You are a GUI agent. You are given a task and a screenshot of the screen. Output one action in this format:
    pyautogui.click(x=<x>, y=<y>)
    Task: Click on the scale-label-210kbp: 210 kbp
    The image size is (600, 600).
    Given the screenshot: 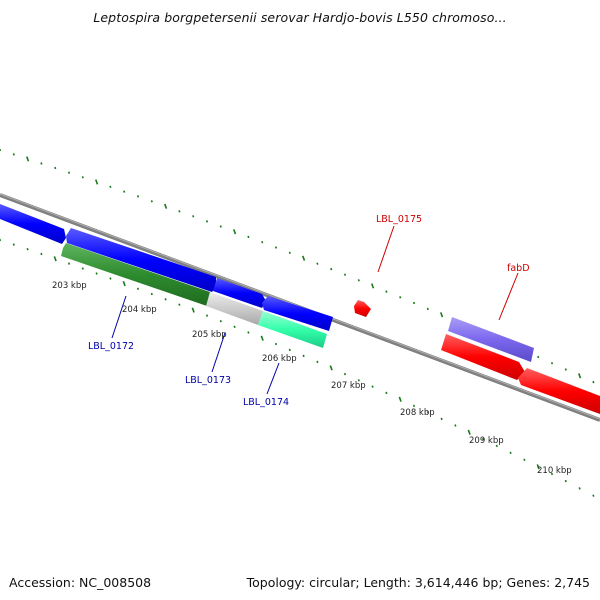 What is the action you would take?
    pyautogui.click(x=554, y=471)
    